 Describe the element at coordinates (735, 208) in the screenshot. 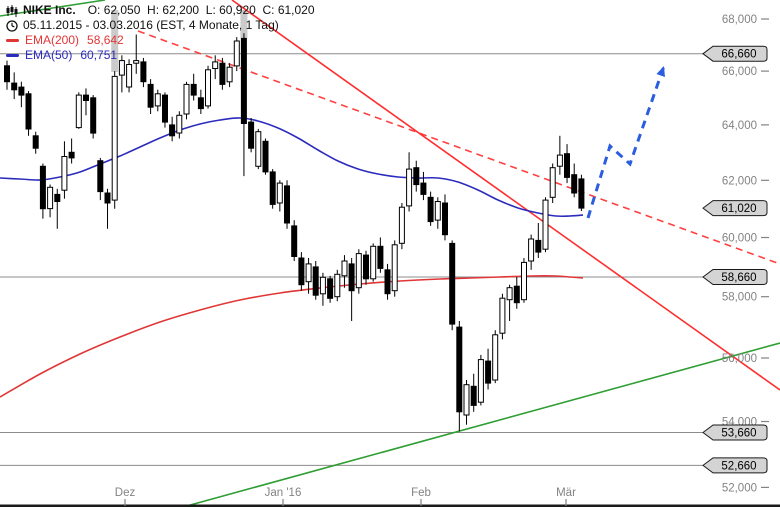

I see `price-tag: 61,020` at that location.